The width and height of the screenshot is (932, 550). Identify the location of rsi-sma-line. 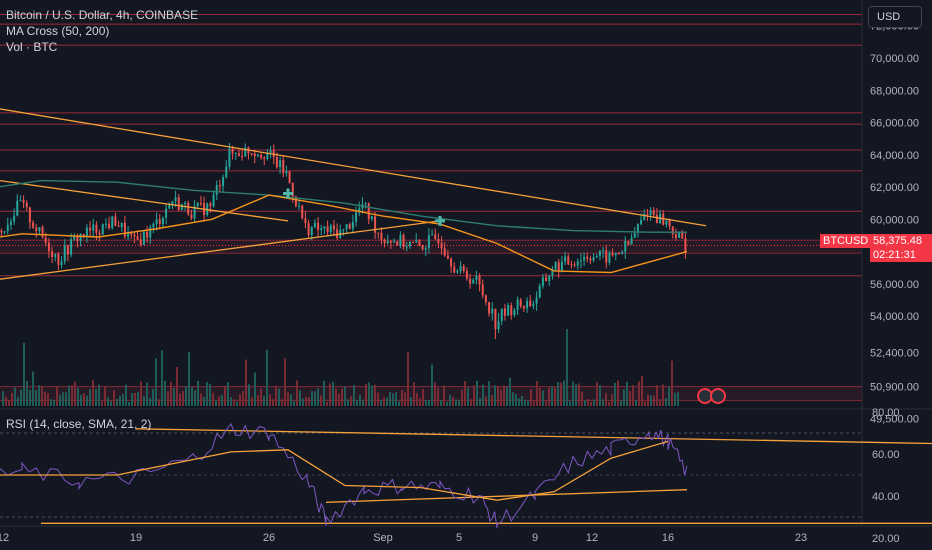
(334, 470).